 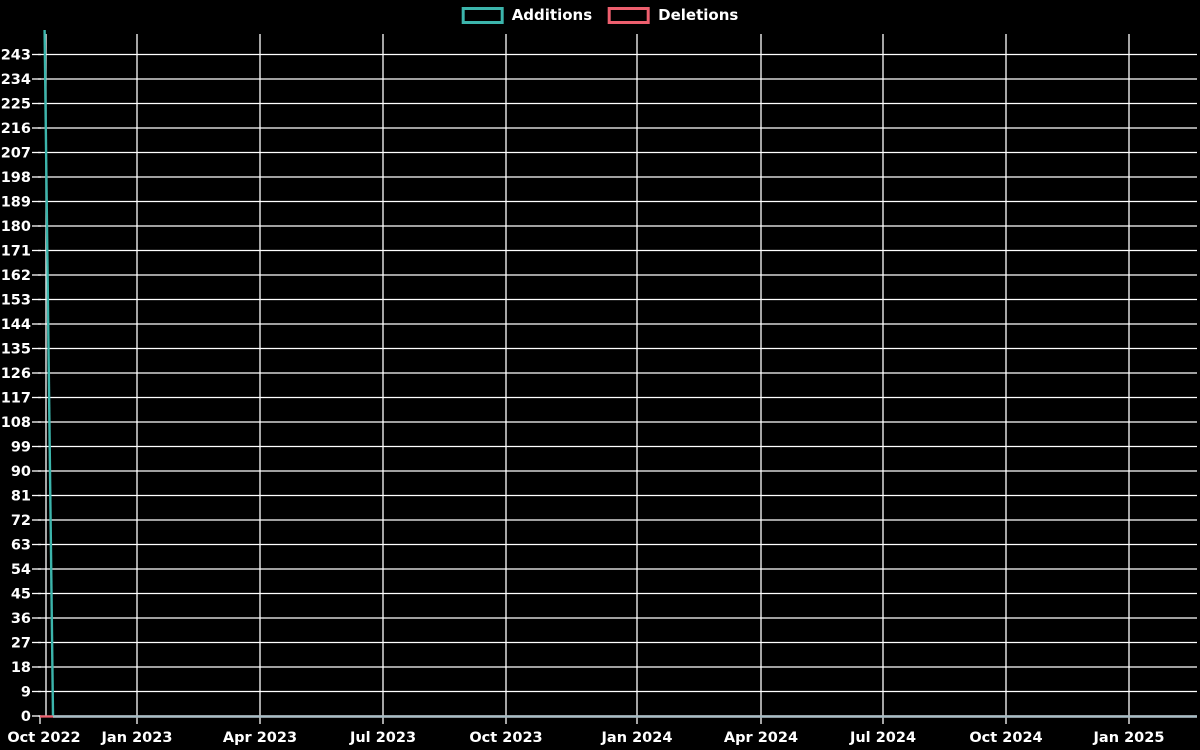 I want to click on legend-label-deletions: Deletions, so click(x=698, y=15).